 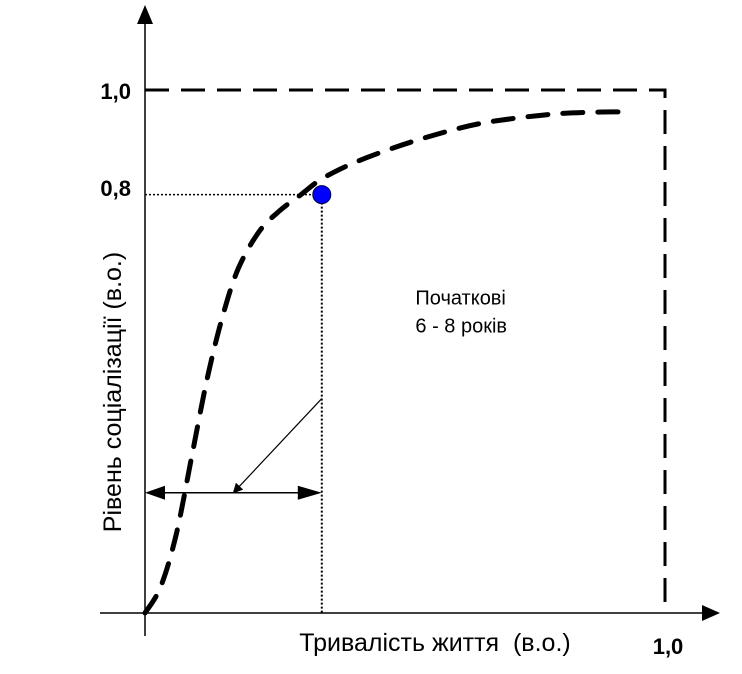 I want to click on y-axis-title: Рівень соціалізації (в.о.), so click(x=113, y=392).